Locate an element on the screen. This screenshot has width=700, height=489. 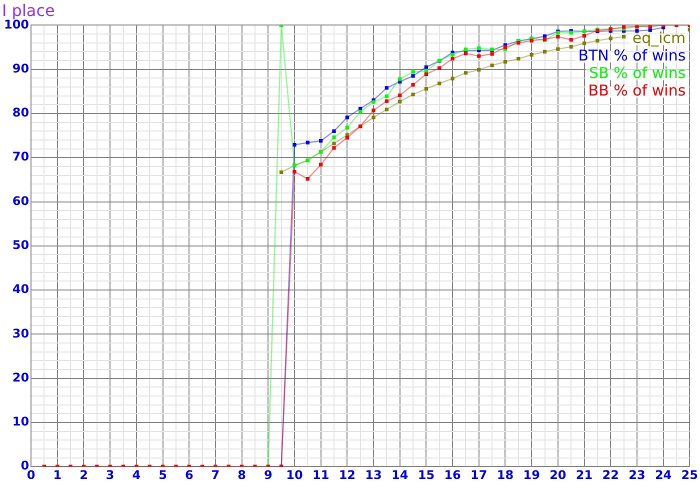
x-tick-label: 21 is located at coordinates (584, 475).